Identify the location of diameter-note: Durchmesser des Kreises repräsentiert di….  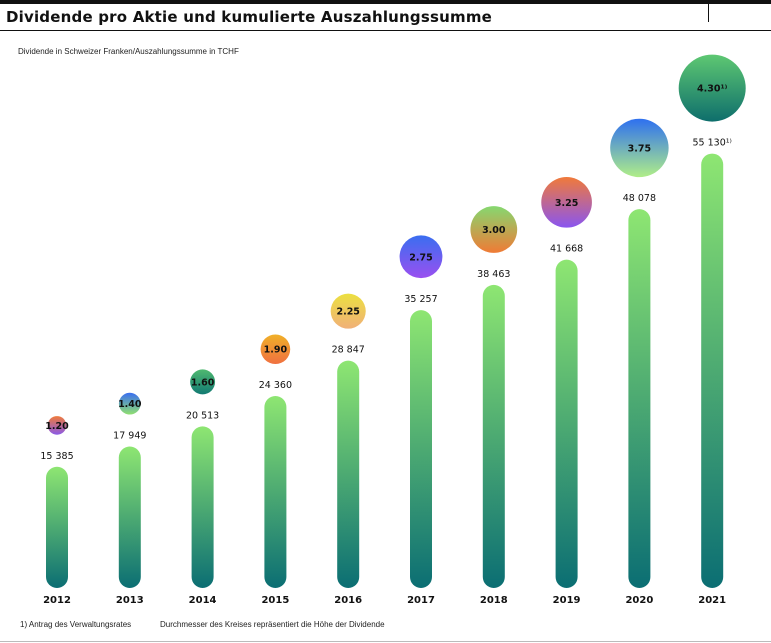
(272, 624).